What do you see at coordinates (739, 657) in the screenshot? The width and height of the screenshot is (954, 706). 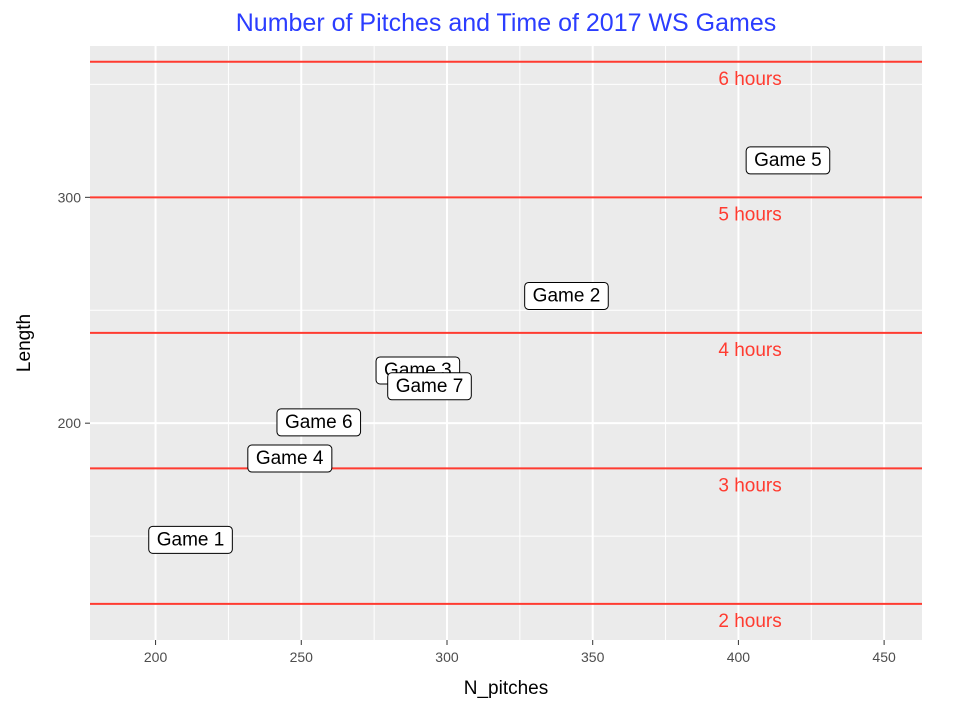 I see `x-tick-label: 400` at bounding box center [739, 657].